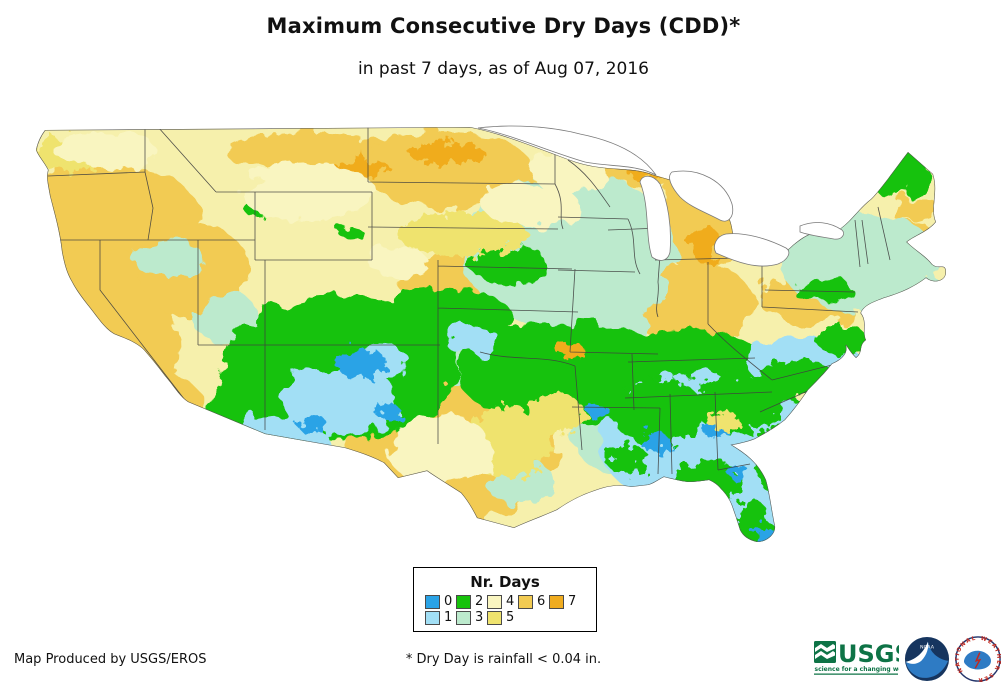 This screenshot has width=1007, height=691. I want to click on legend-row-2: 1 3 5, so click(510, 618).